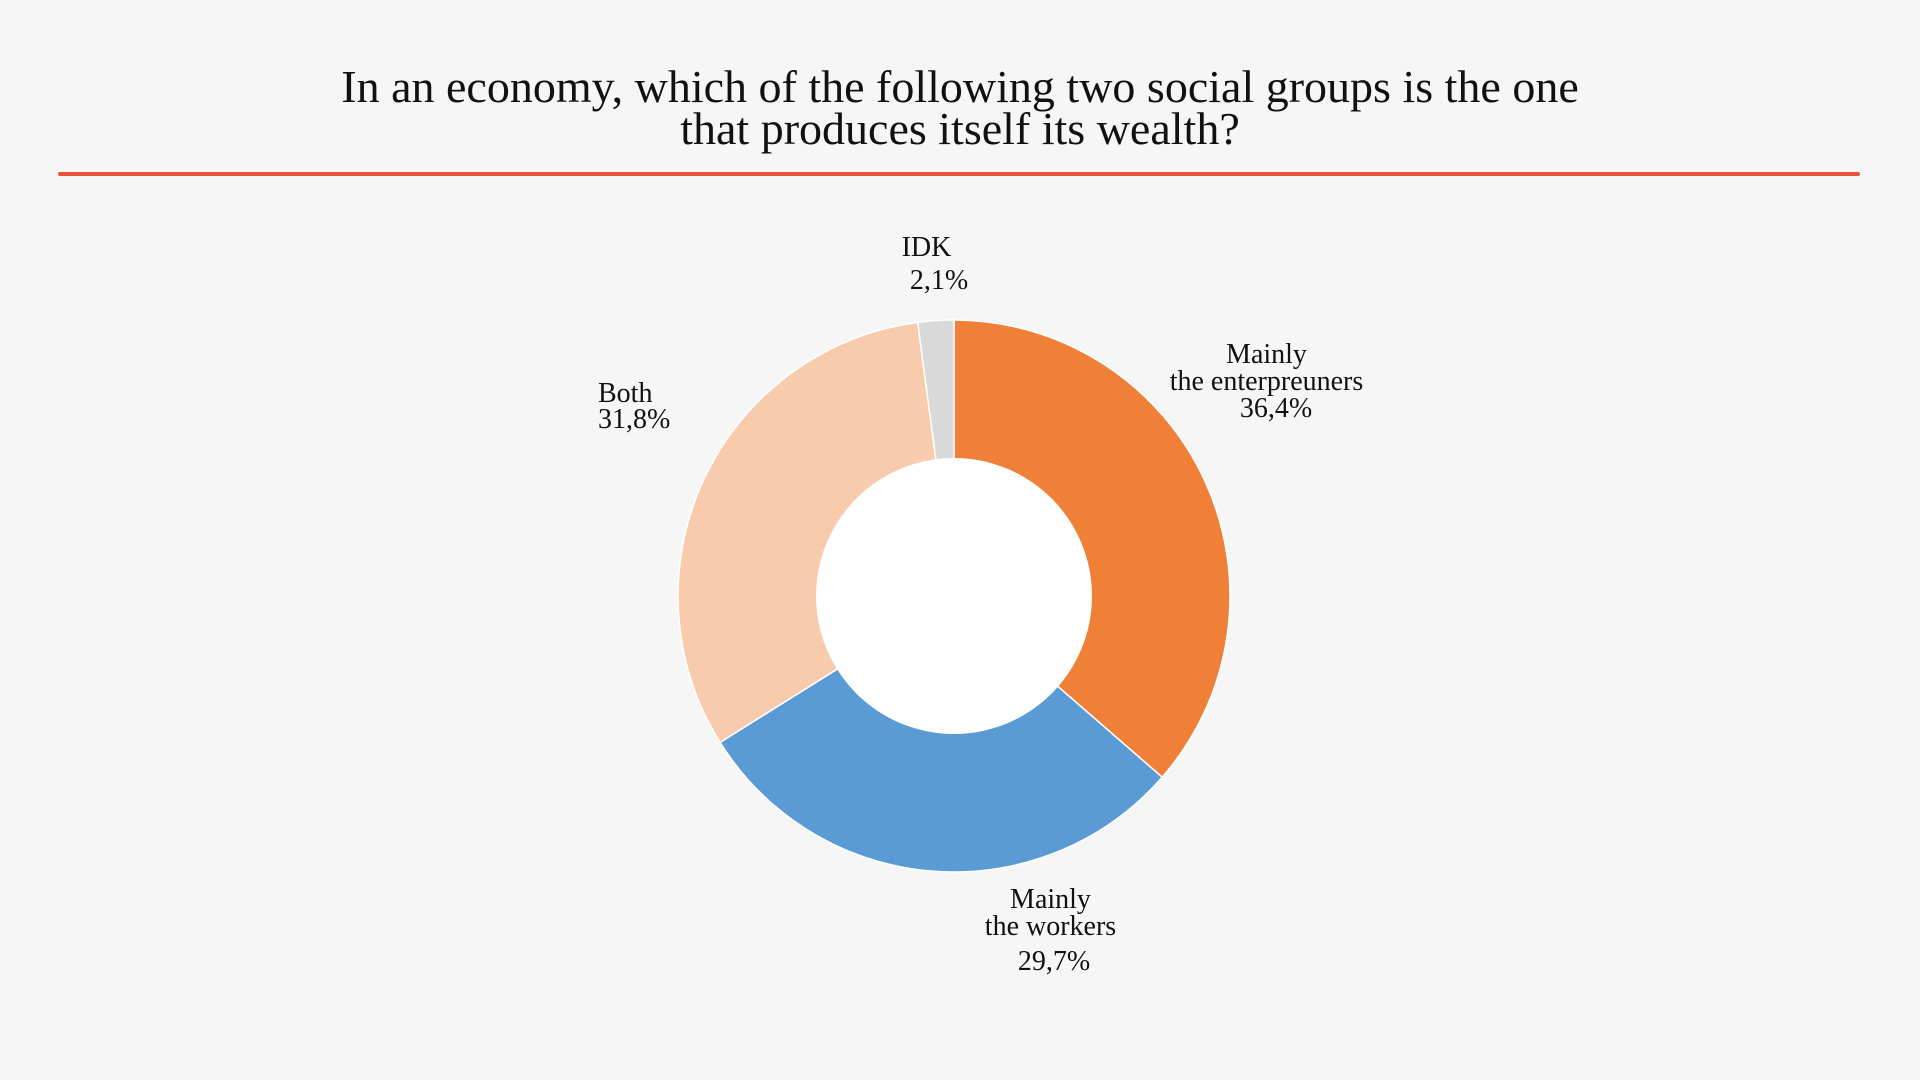 Image resolution: width=1920 pixels, height=1080 pixels. What do you see at coordinates (625, 393) in the screenshot?
I see `slice-label-both-line-1: Both` at bounding box center [625, 393].